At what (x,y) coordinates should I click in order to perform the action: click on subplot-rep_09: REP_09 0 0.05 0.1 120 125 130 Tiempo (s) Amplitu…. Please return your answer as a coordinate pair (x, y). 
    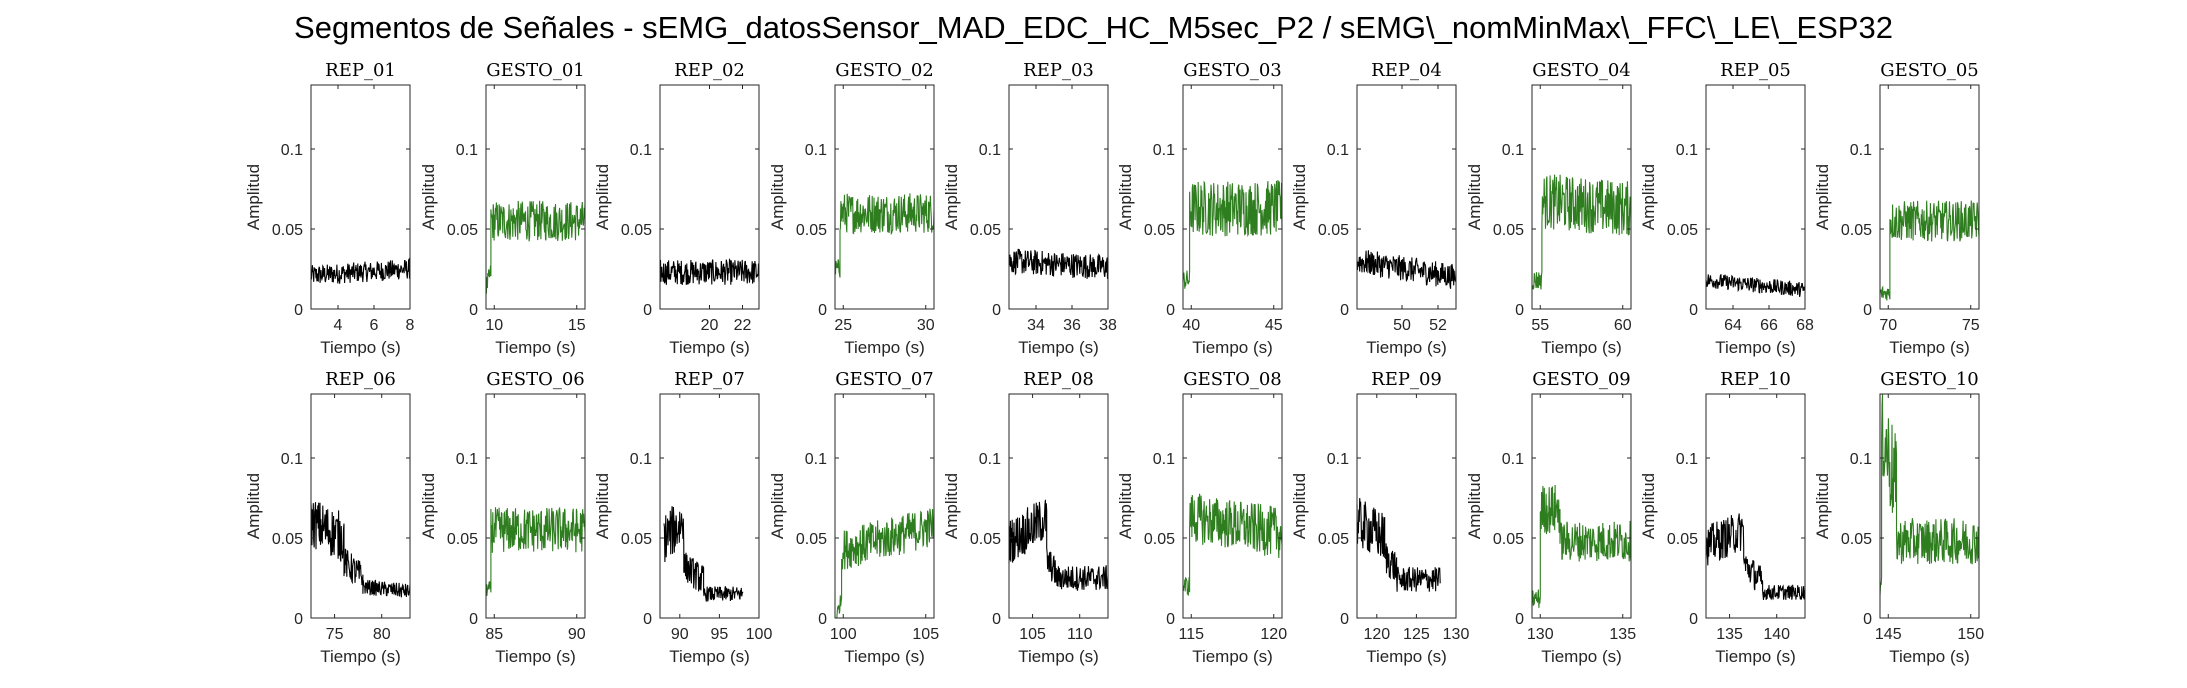
    Looking at the image, I should click on (1379, 517).